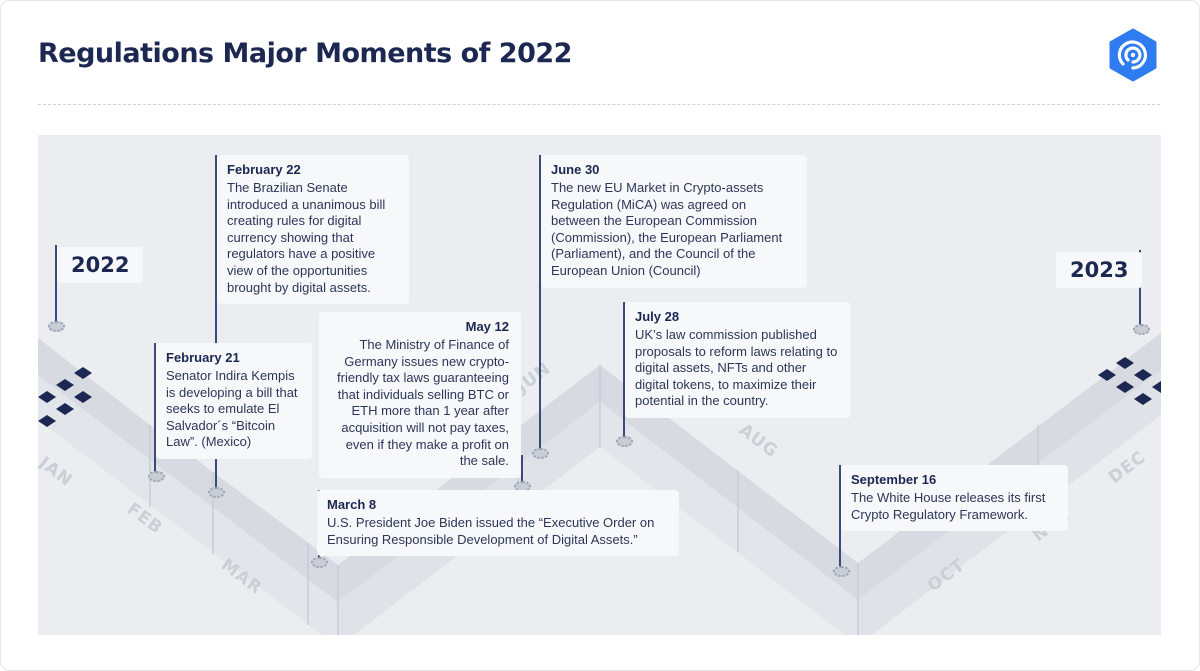 Image resolution: width=1200 pixels, height=671 pixels. I want to click on event-date: June 30, so click(575, 169).